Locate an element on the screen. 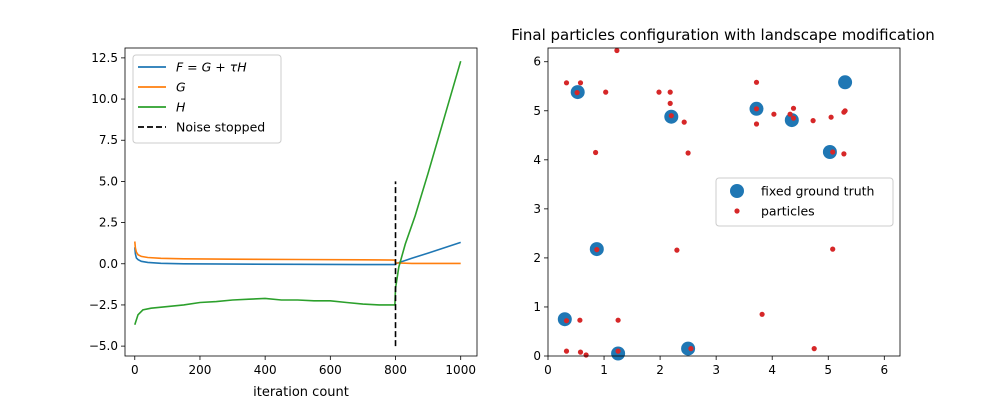  right-y-tick-label: 6 is located at coordinates (537, 62).